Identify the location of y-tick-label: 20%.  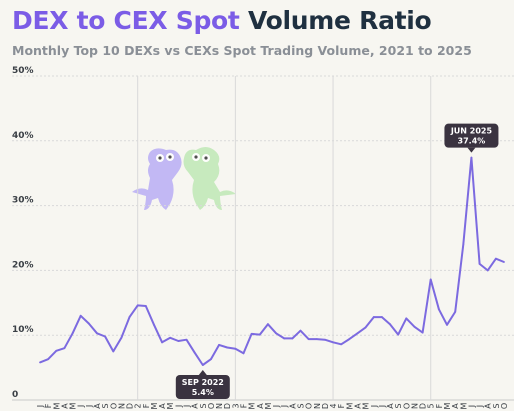
(23, 265).